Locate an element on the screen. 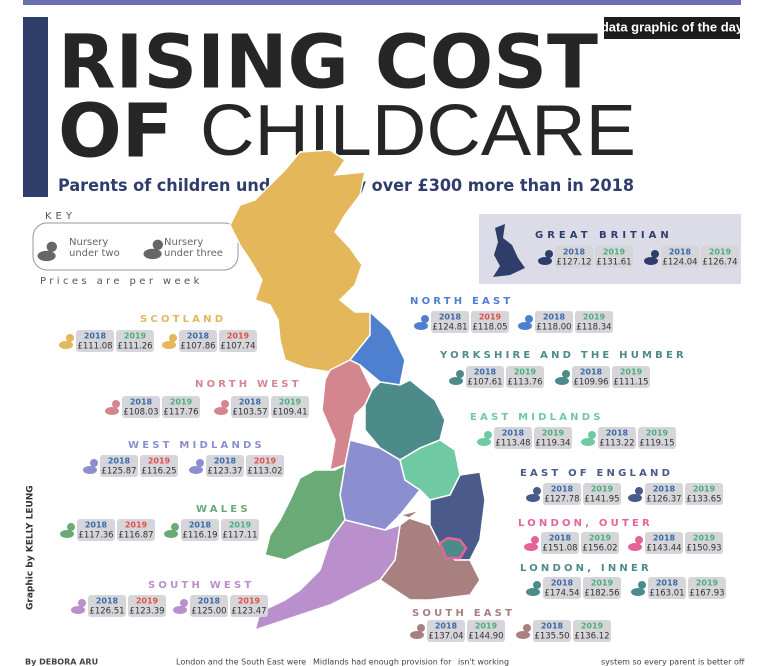  region-name: EAST OF ENGLAND is located at coordinates (596, 473).